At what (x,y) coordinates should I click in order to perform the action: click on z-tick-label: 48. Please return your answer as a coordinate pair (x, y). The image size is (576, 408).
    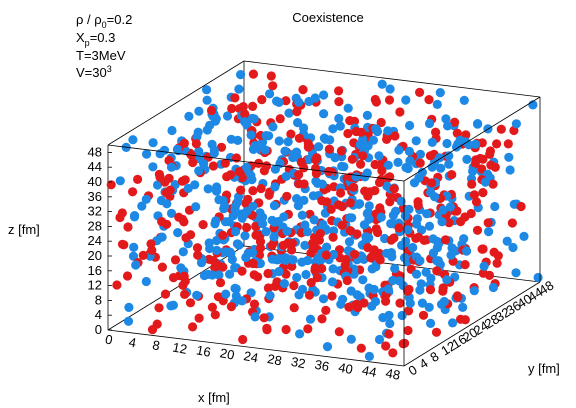
    Looking at the image, I should click on (95, 151).